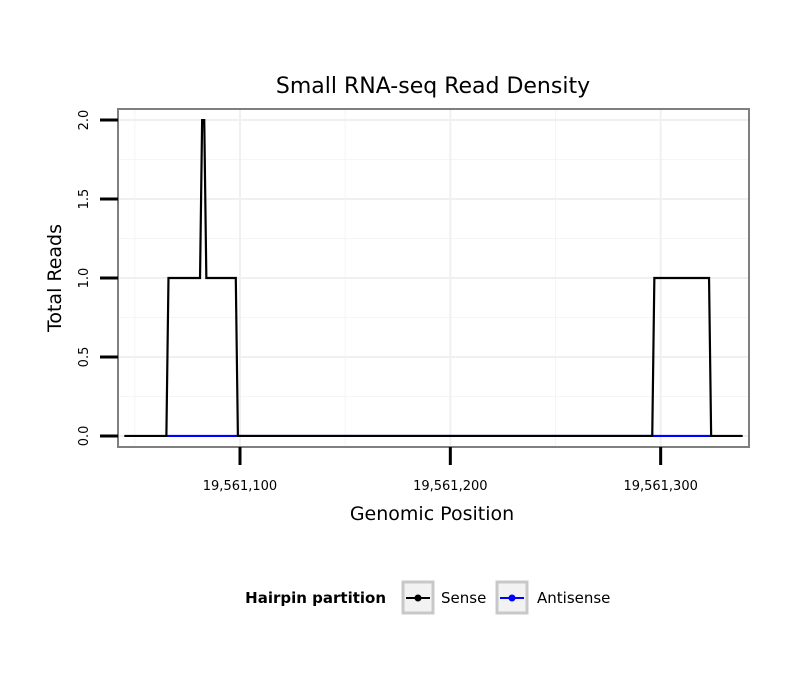 Image resolution: width=810 pixels, height=690 pixels. I want to click on x-tick-label: 19,561,100, so click(240, 486).